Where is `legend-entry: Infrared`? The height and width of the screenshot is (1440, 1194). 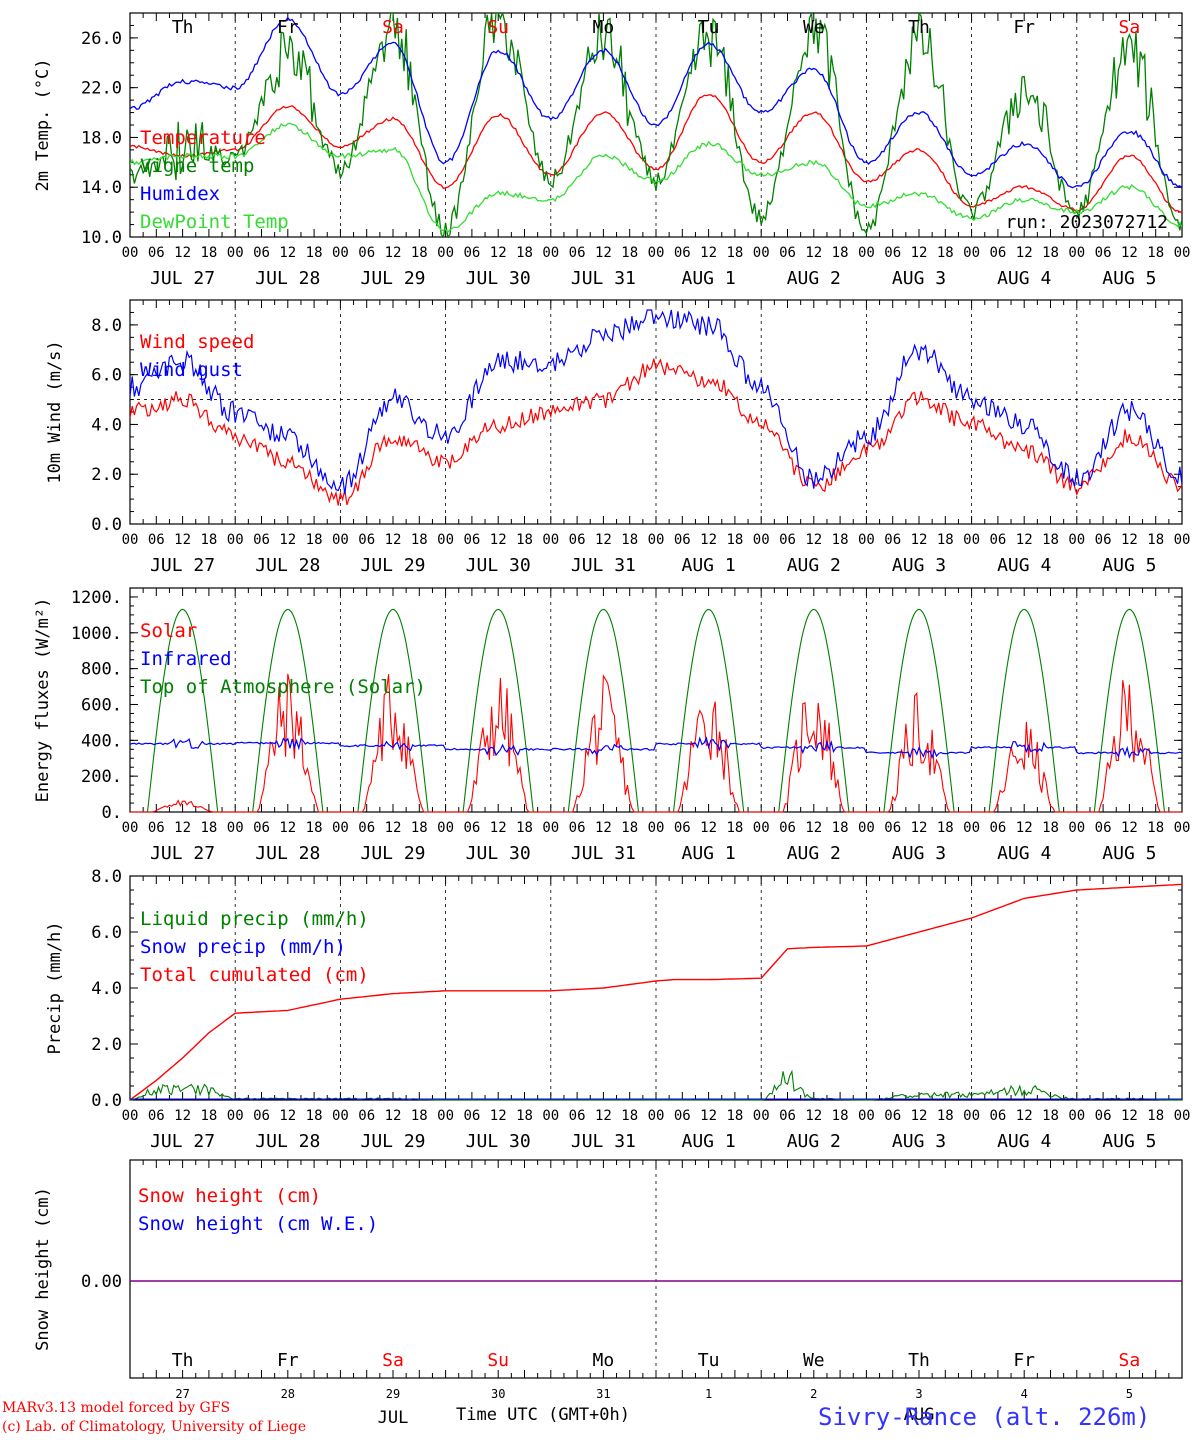
legend-entry: Infrared is located at coordinates (186, 659).